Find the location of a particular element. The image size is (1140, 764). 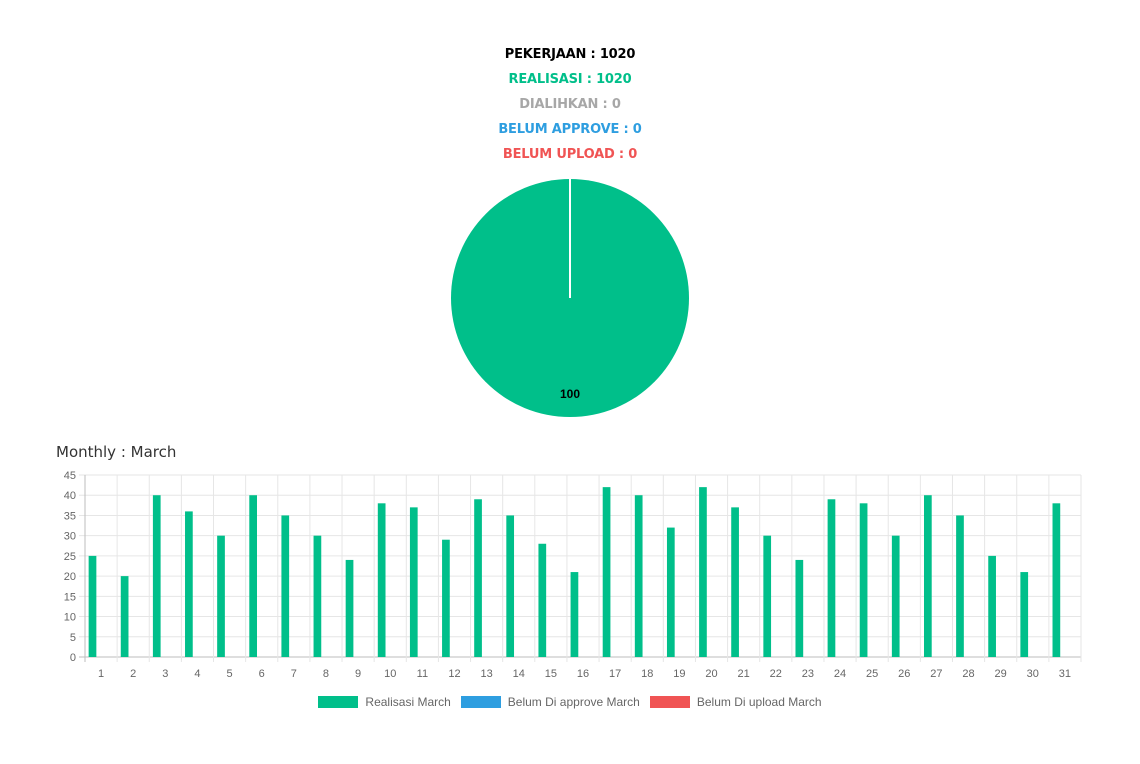

x-tick-label: 21 is located at coordinates (744, 674).